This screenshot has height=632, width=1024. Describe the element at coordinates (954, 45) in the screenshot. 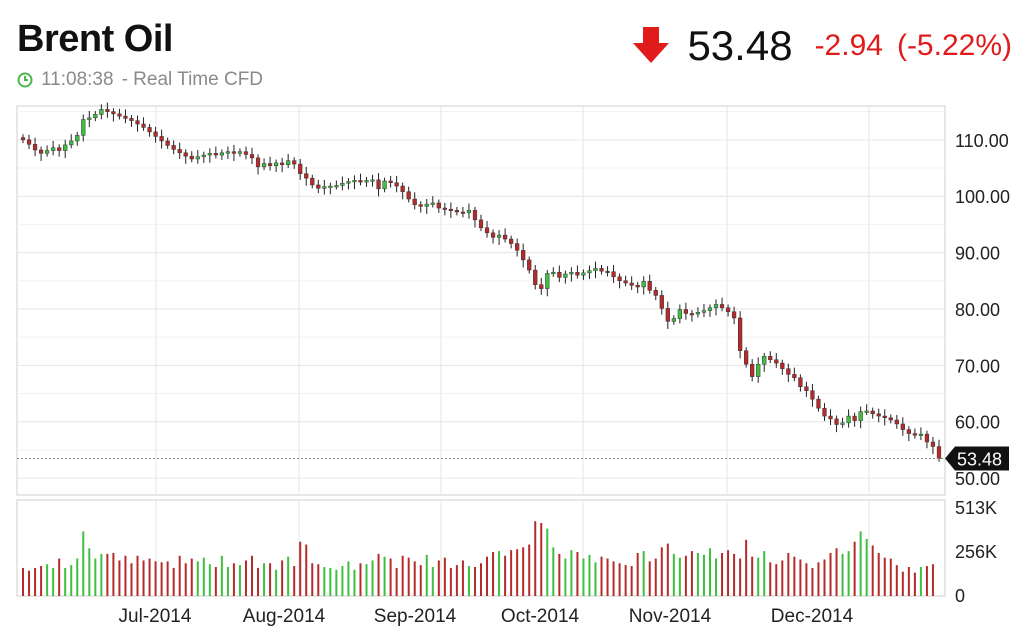

I see `price-change-percent: (-5.22%)` at that location.